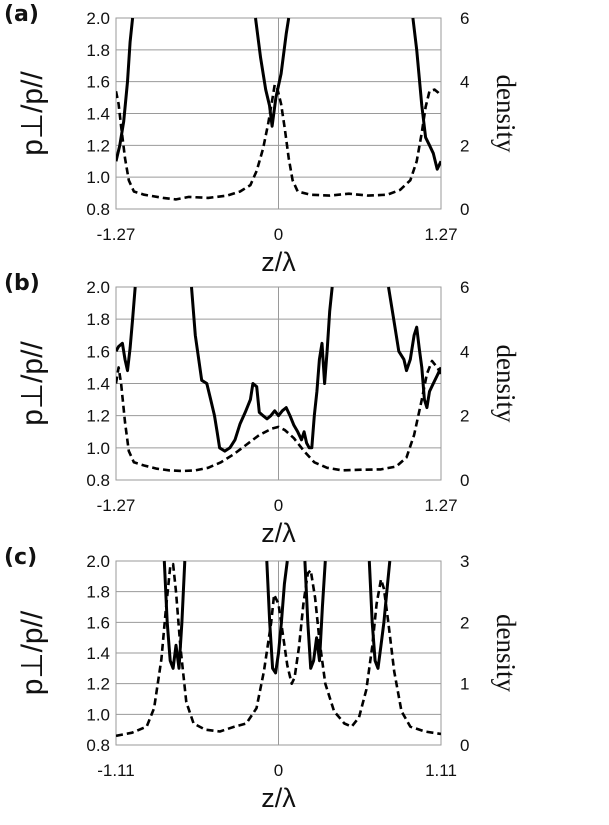 This screenshot has width=609, height=825. I want to click on panel-label: (b), so click(22, 283).